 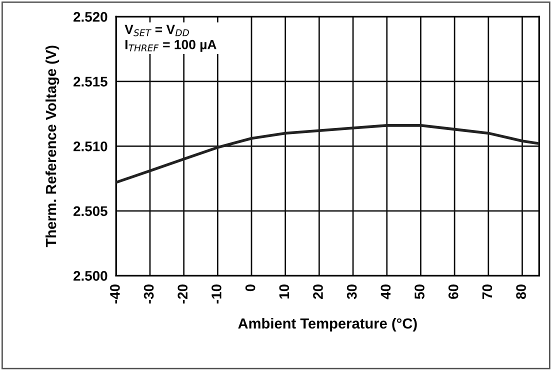 What do you see at coordinates (385, 292) in the screenshot?
I see `x-tick-label: 40` at bounding box center [385, 292].